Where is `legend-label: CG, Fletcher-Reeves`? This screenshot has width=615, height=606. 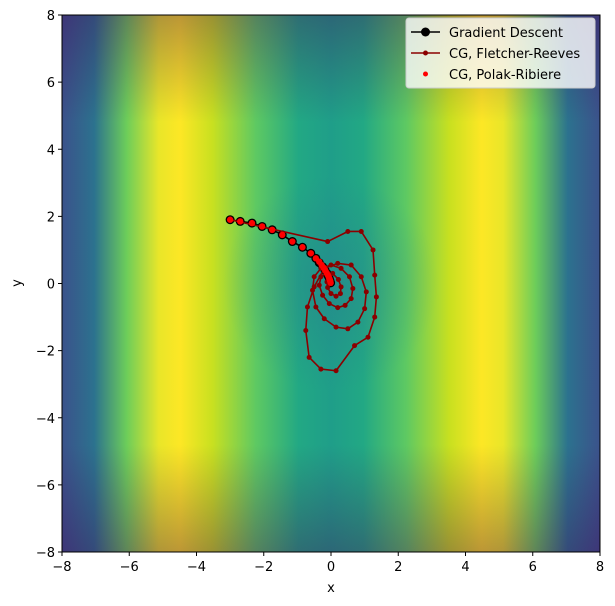 legend-label: CG, Fletcher-Reeves is located at coordinates (514, 54).